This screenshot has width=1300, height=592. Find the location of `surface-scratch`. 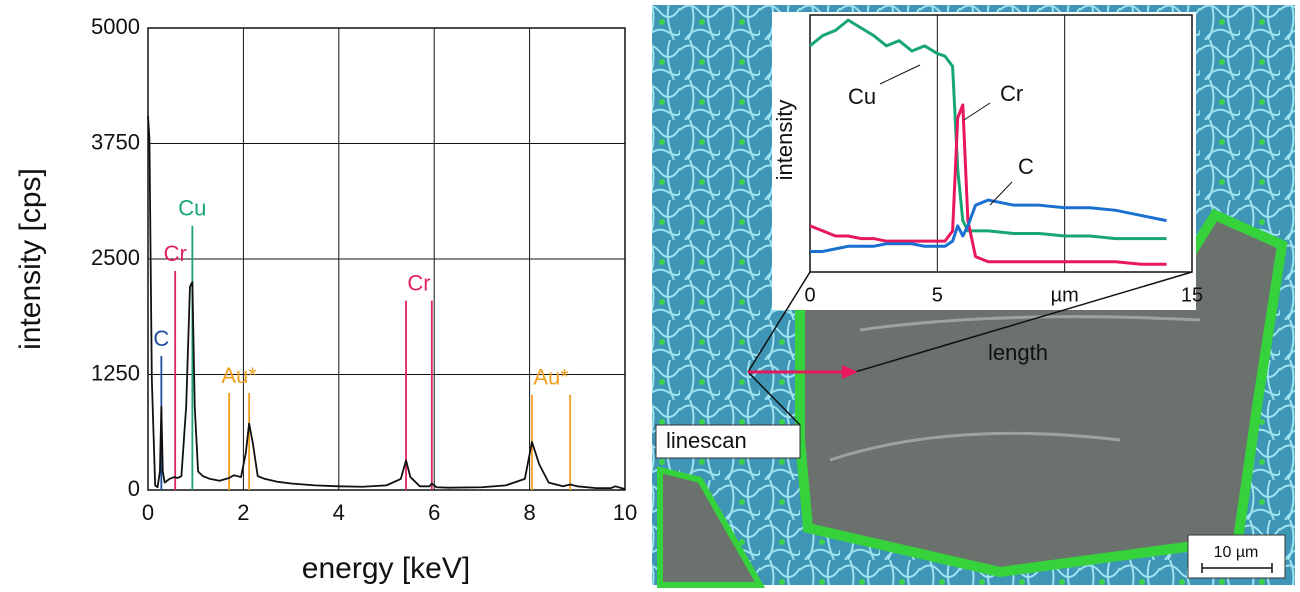

surface-scratch is located at coordinates (1015, 388).